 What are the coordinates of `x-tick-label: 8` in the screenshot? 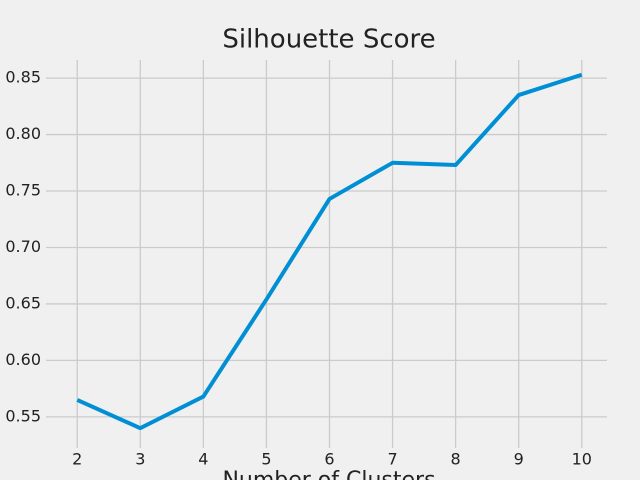 It's located at (456, 459).